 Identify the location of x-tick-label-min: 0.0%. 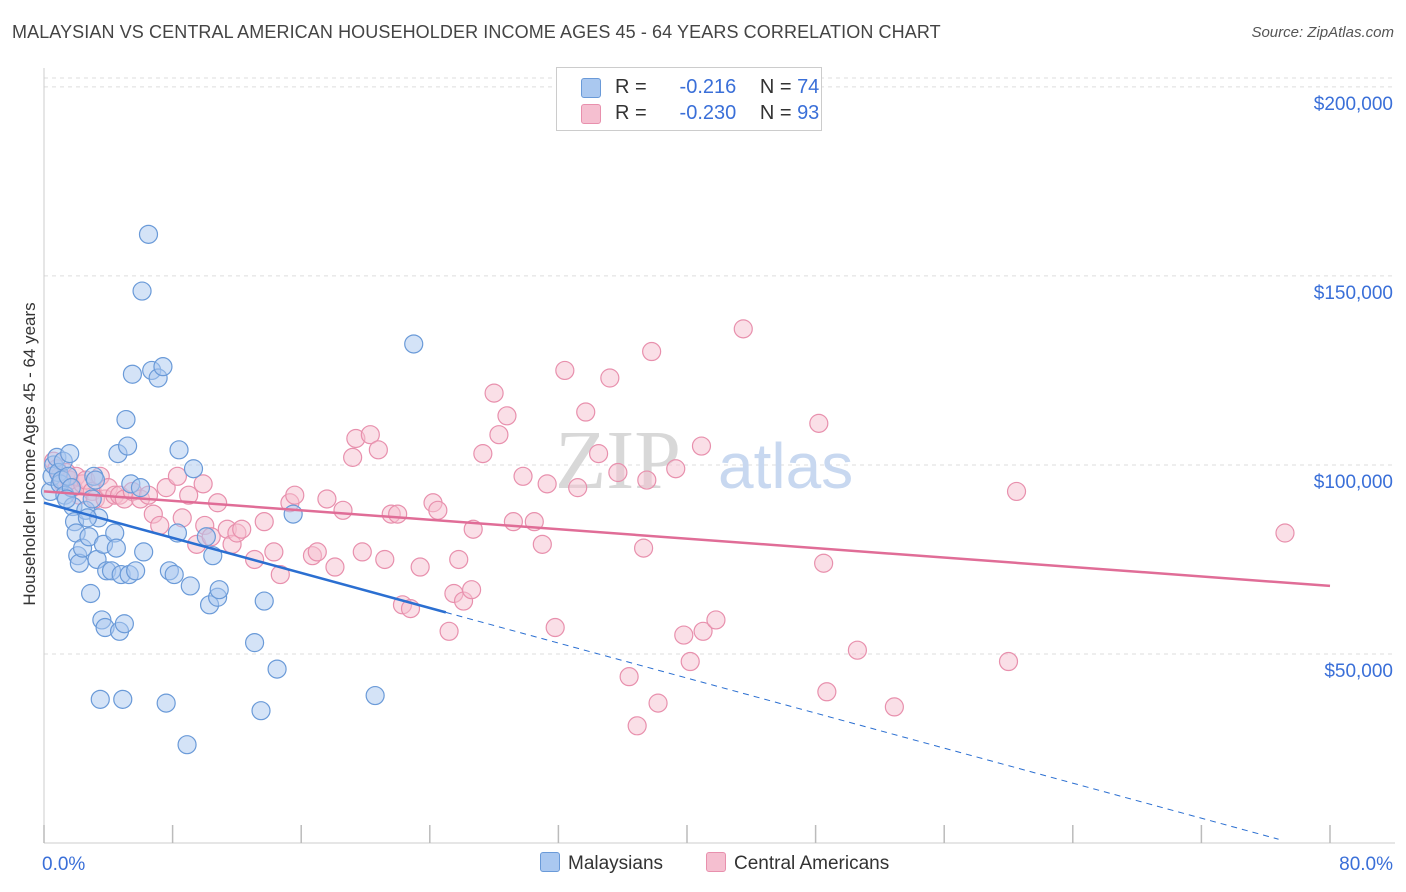
(63, 864).